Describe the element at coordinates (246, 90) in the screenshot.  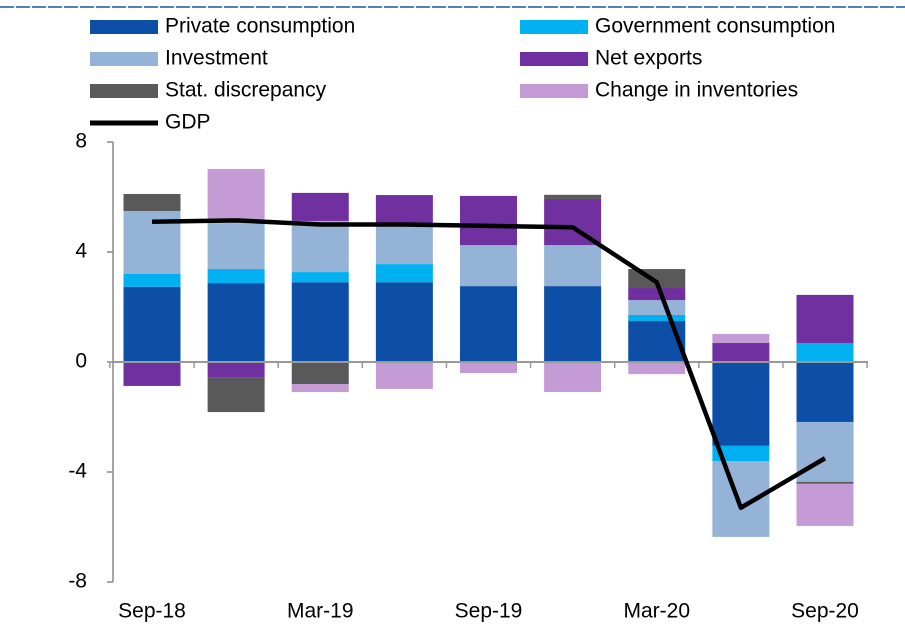
I see `legend-label: Stat. discrepancy` at that location.